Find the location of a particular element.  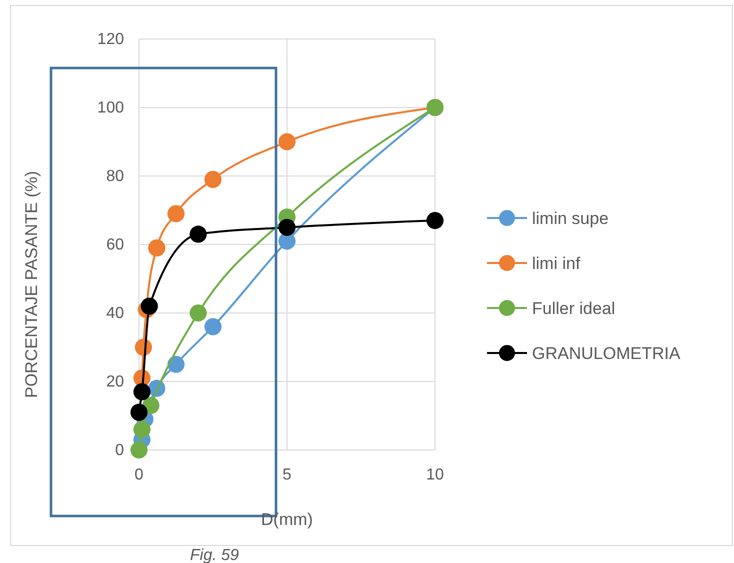

legend-label: limin supe is located at coordinates (570, 218).